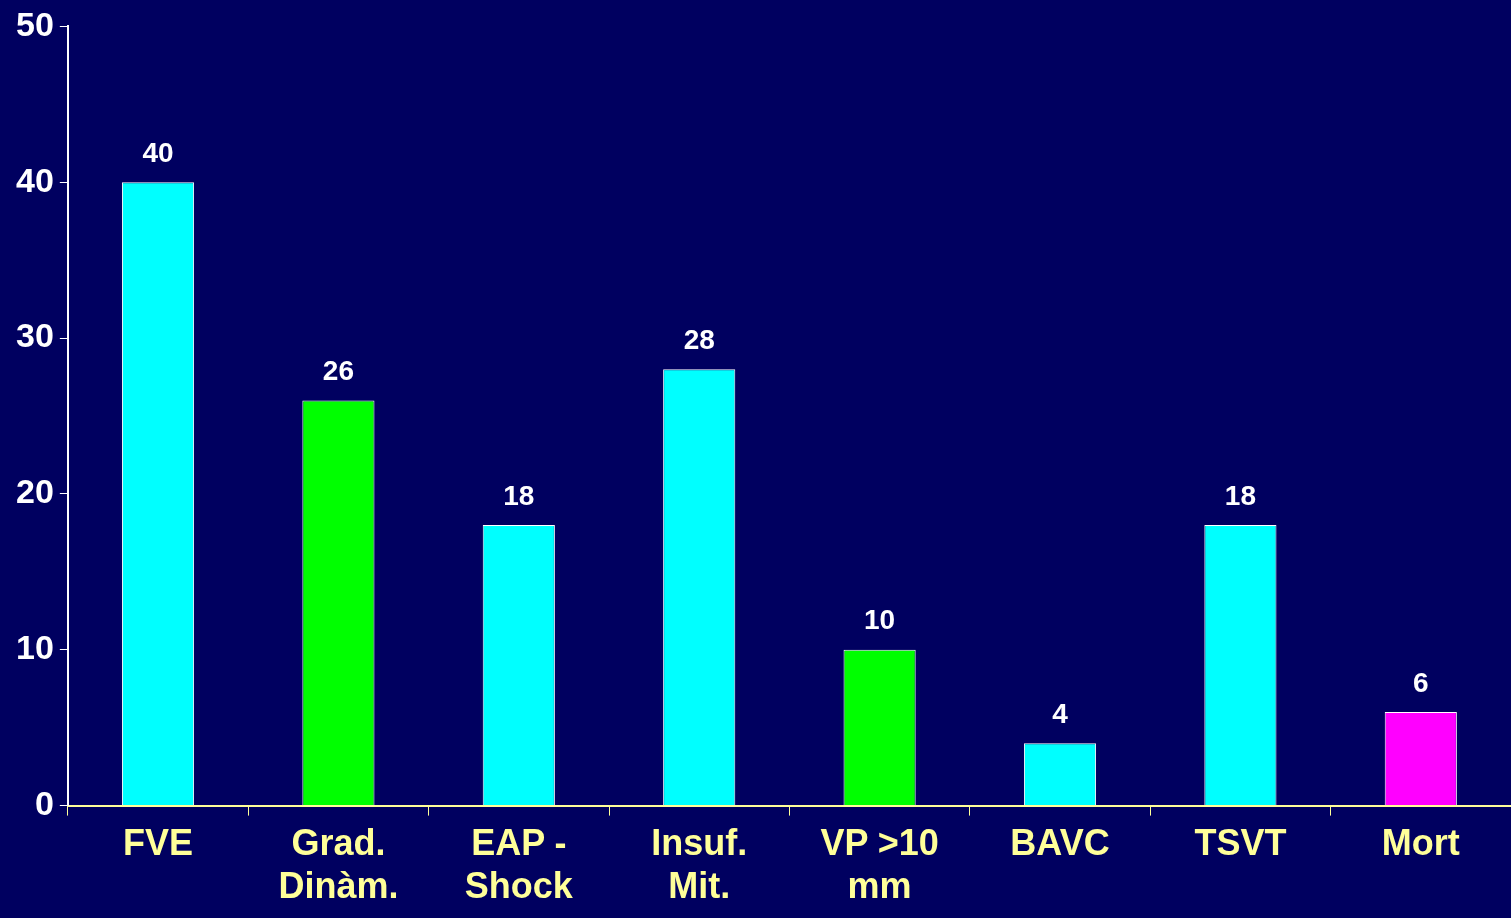  What do you see at coordinates (1421, 682) in the screenshot?
I see `data-label: 6` at bounding box center [1421, 682].